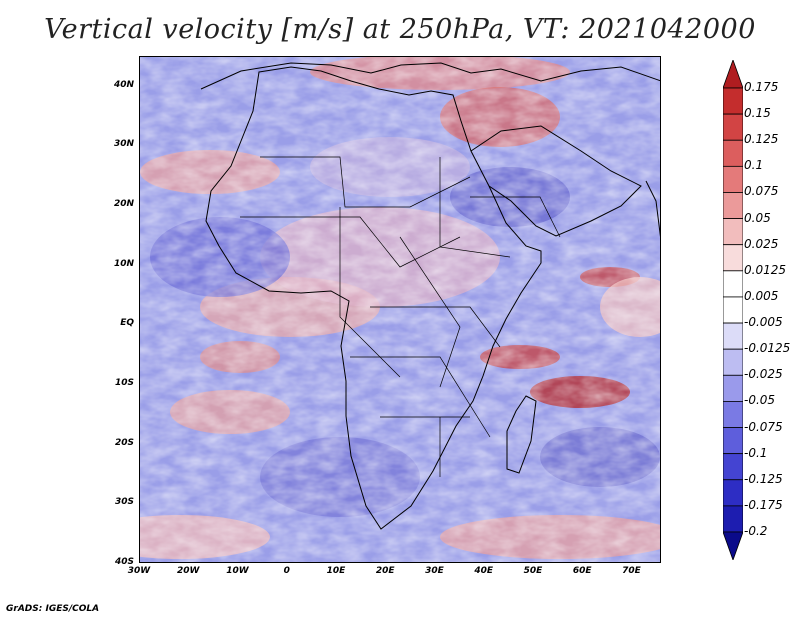 The height and width of the screenshot is (618, 800). What do you see at coordinates (767, 348) in the screenshot?
I see `colorbar-label: -0.0125` at bounding box center [767, 348].